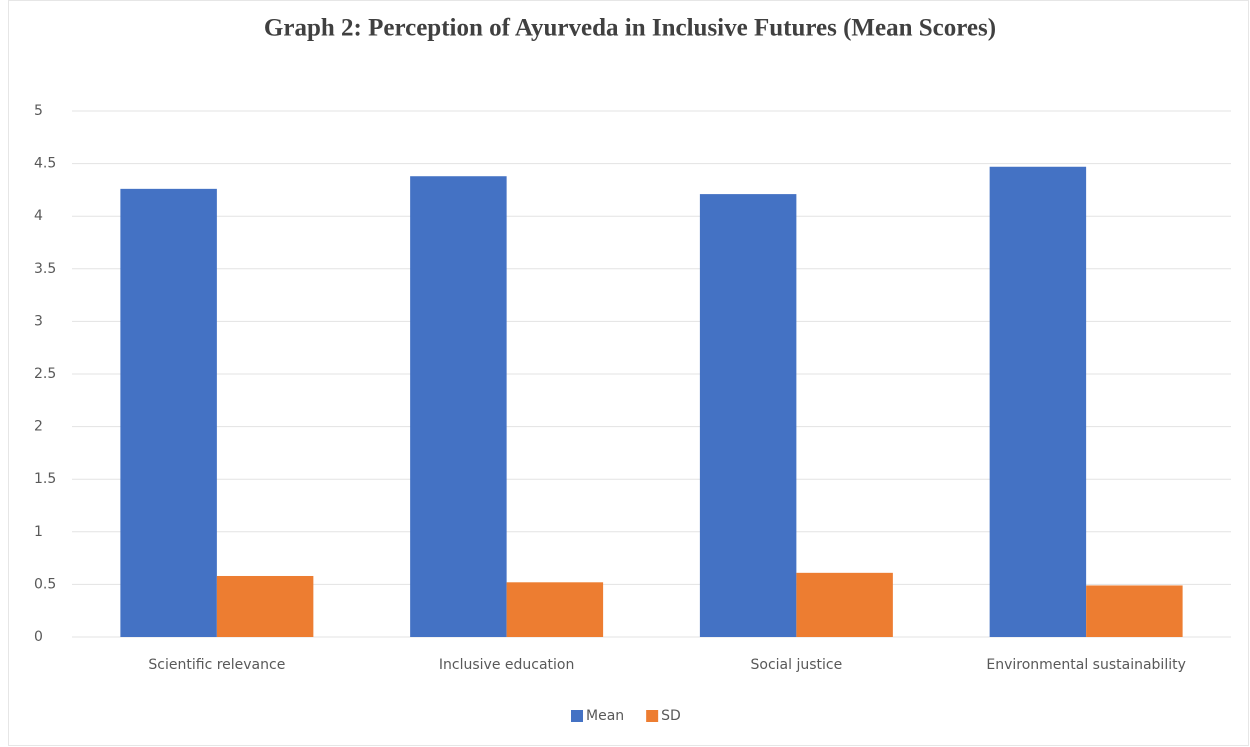  I want to click on y-tick-label: 2, so click(38, 427).